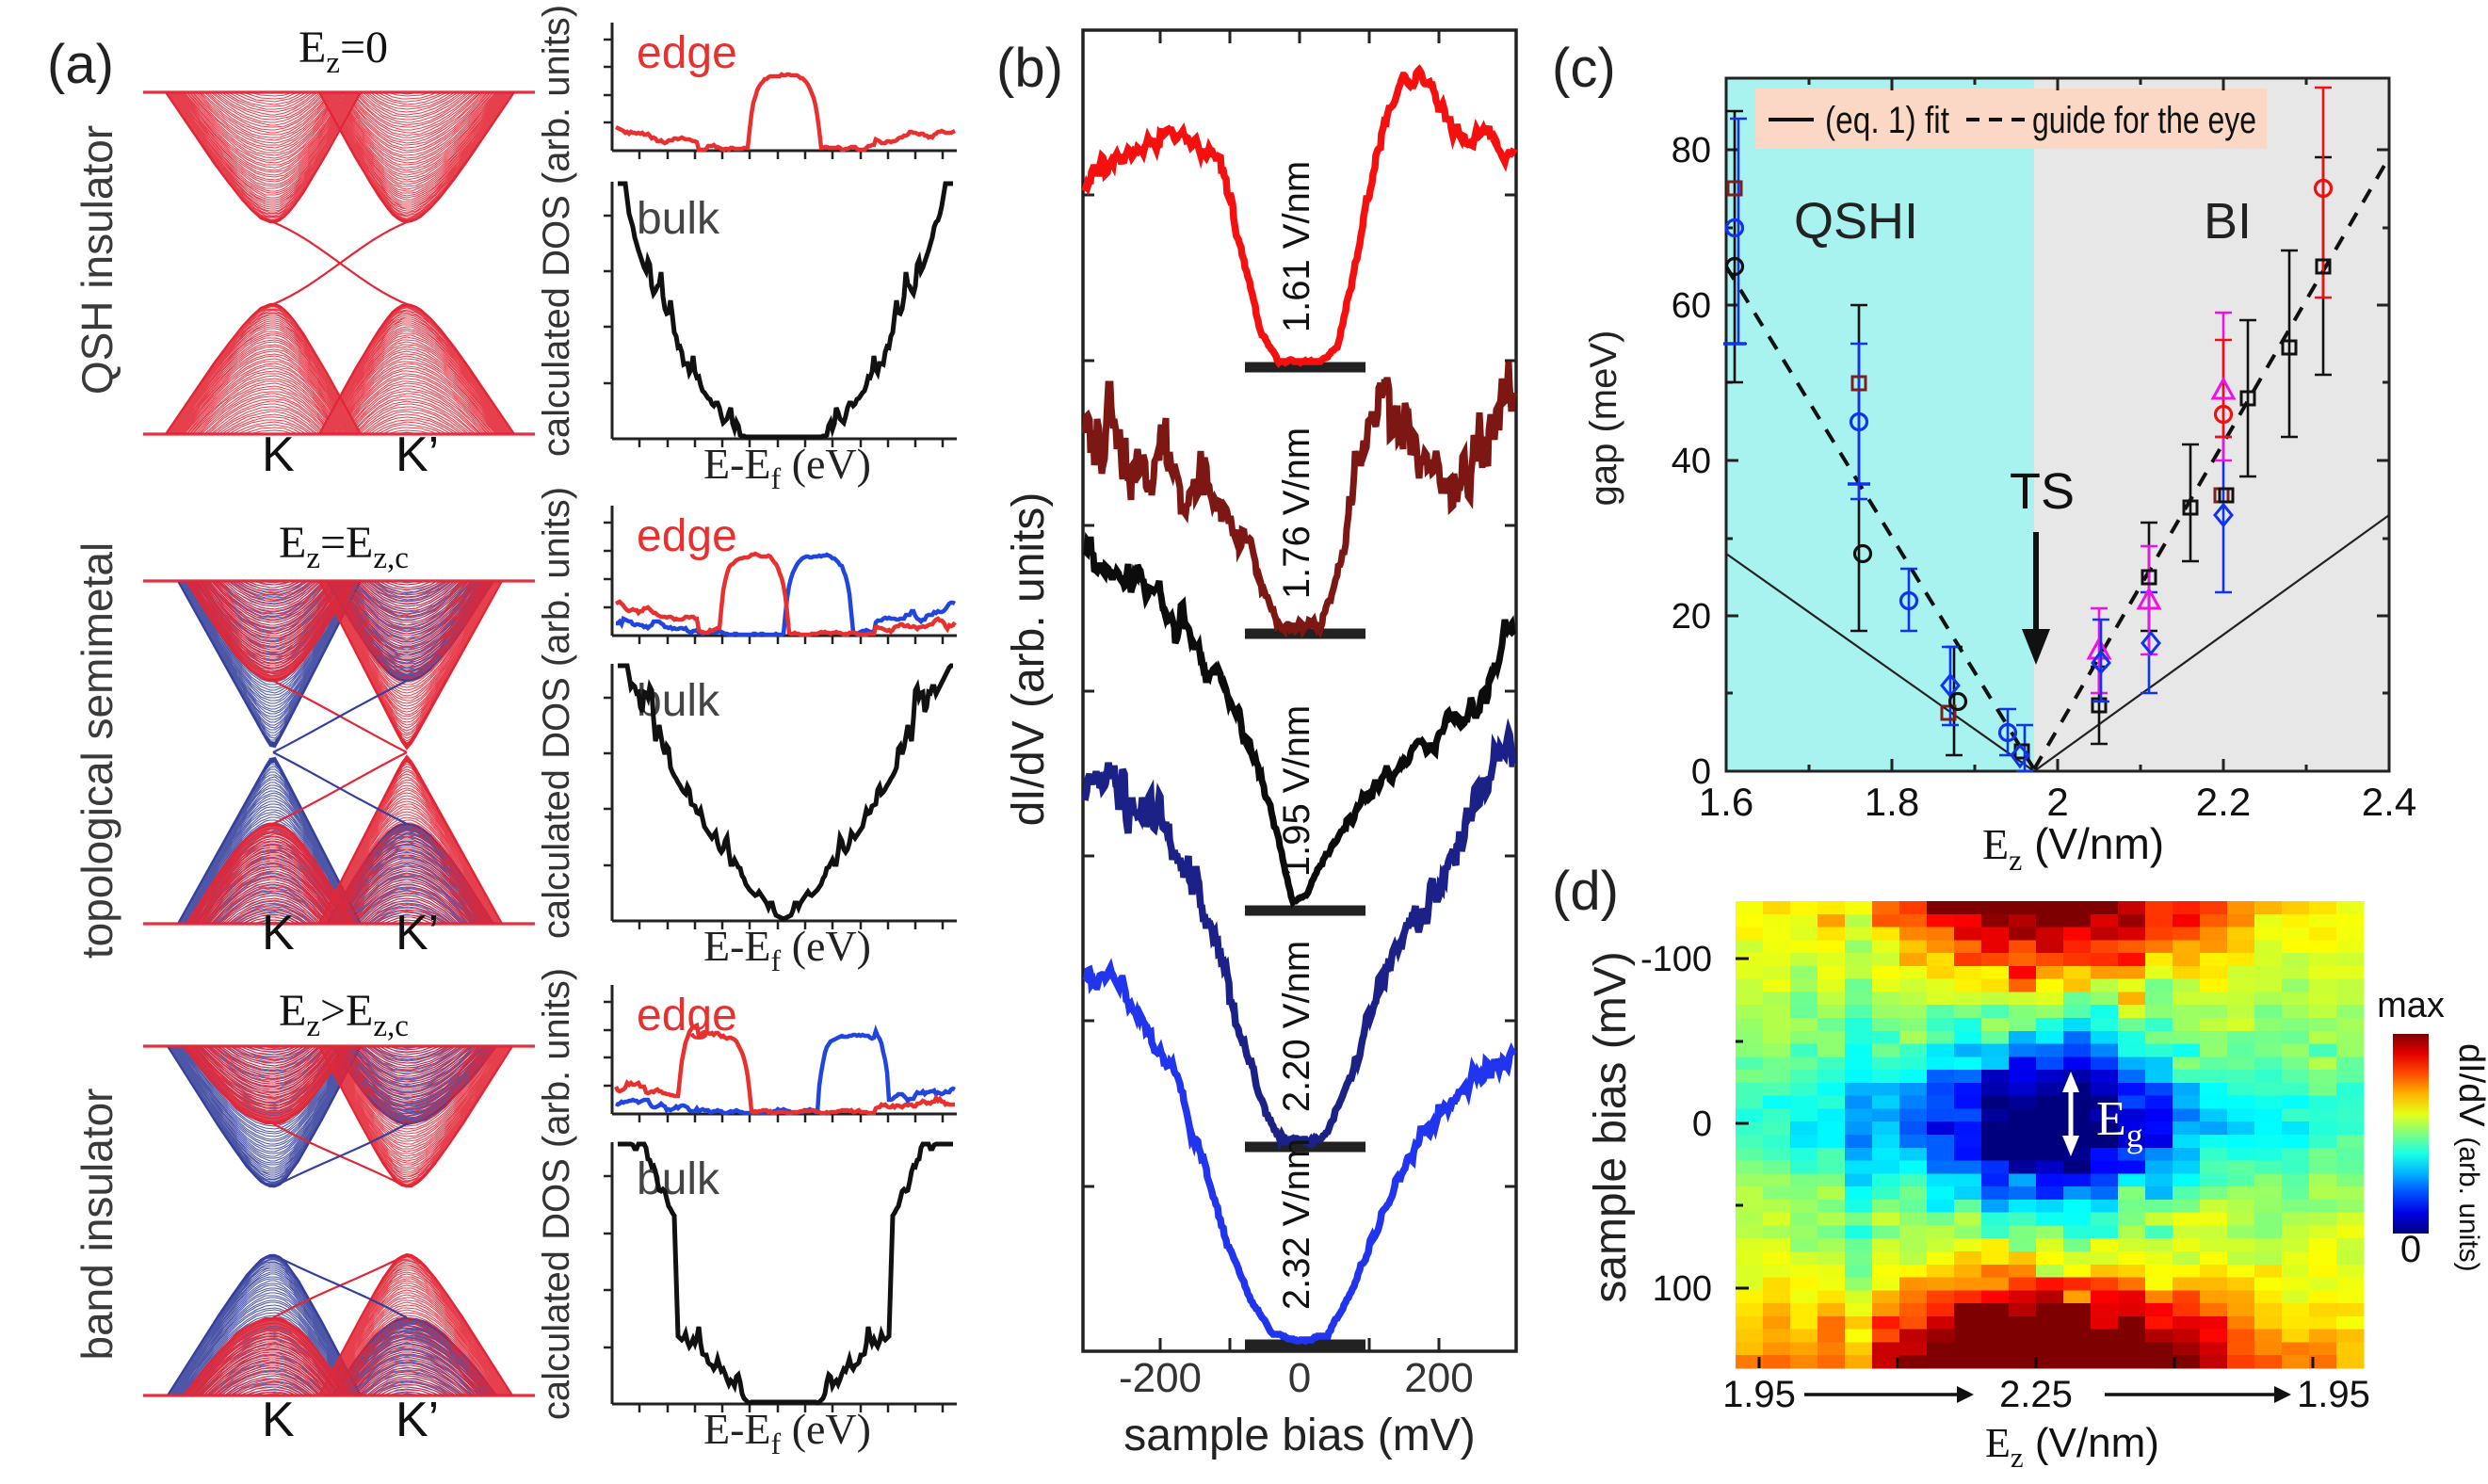  I want to click on svg-text: band insulator, so click(97, 1225).